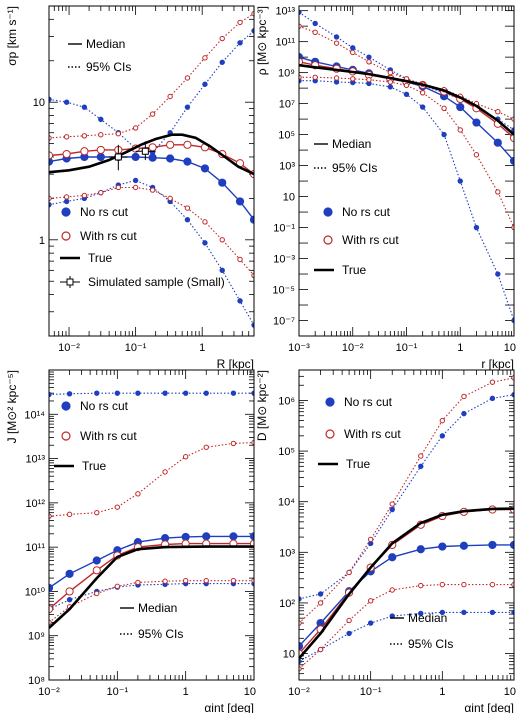  I want to click on series-line-no_cut-median, so click(151, 562).